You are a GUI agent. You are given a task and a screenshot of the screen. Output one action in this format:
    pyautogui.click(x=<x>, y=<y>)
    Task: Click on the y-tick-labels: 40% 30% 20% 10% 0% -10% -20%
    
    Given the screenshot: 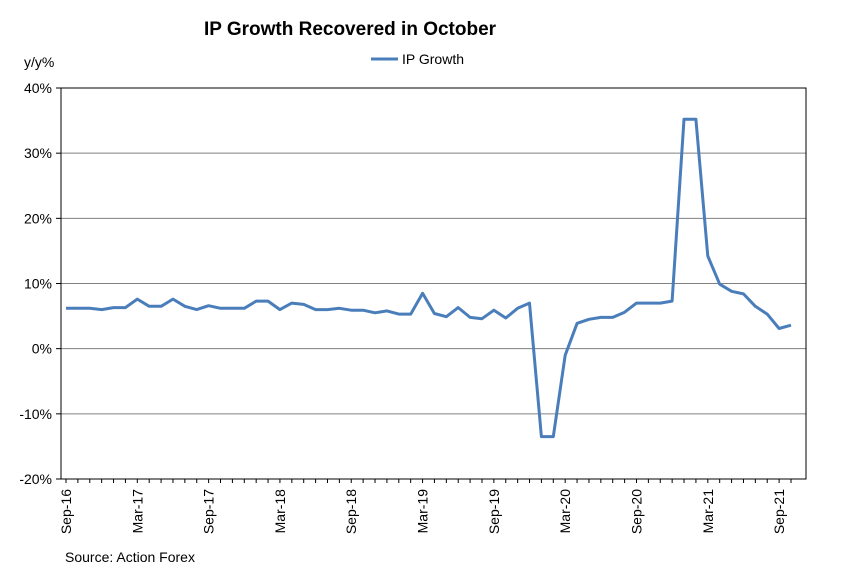 What is the action you would take?
    pyautogui.click(x=35, y=283)
    